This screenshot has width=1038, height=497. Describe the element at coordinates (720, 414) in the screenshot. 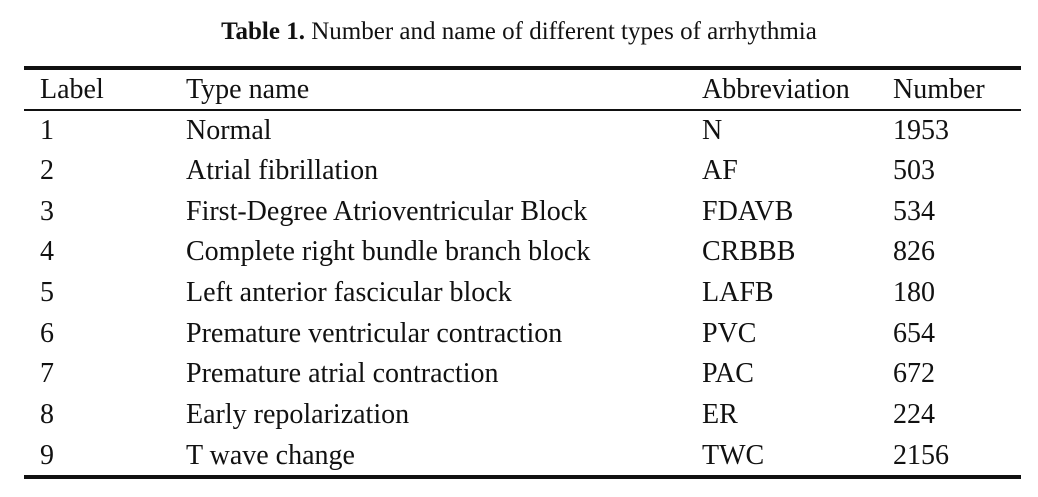

I see `row-abbreviation: ER` at that location.